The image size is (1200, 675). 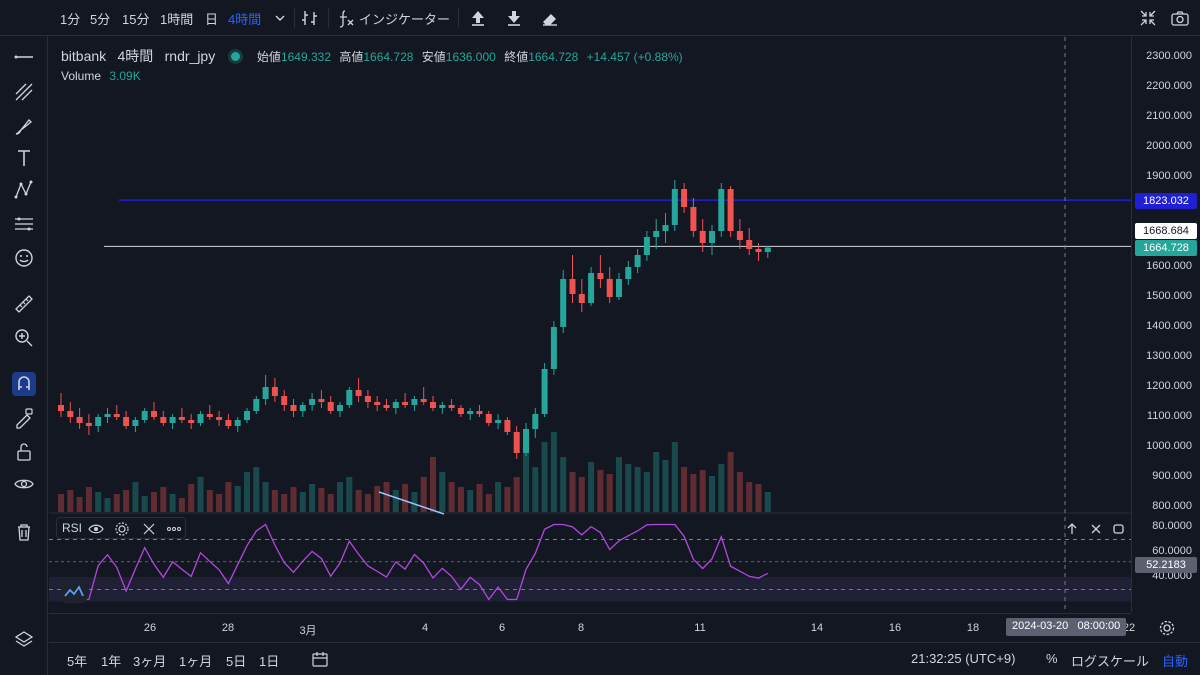 What do you see at coordinates (74, 592) in the screenshot?
I see `tradingview-logo-icon` at bounding box center [74, 592].